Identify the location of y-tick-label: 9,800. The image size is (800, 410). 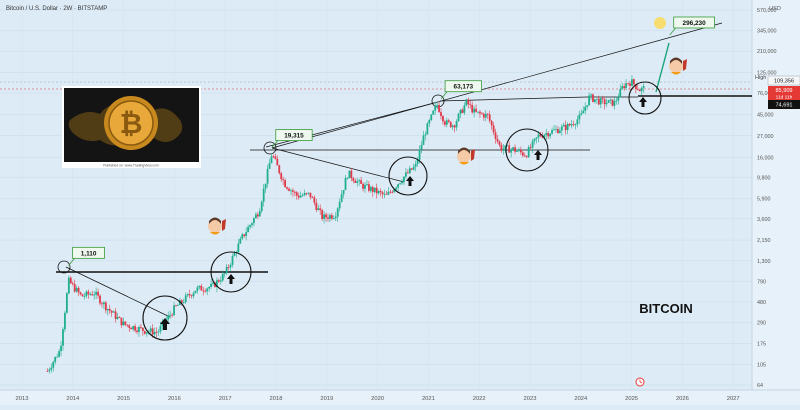
(764, 179).